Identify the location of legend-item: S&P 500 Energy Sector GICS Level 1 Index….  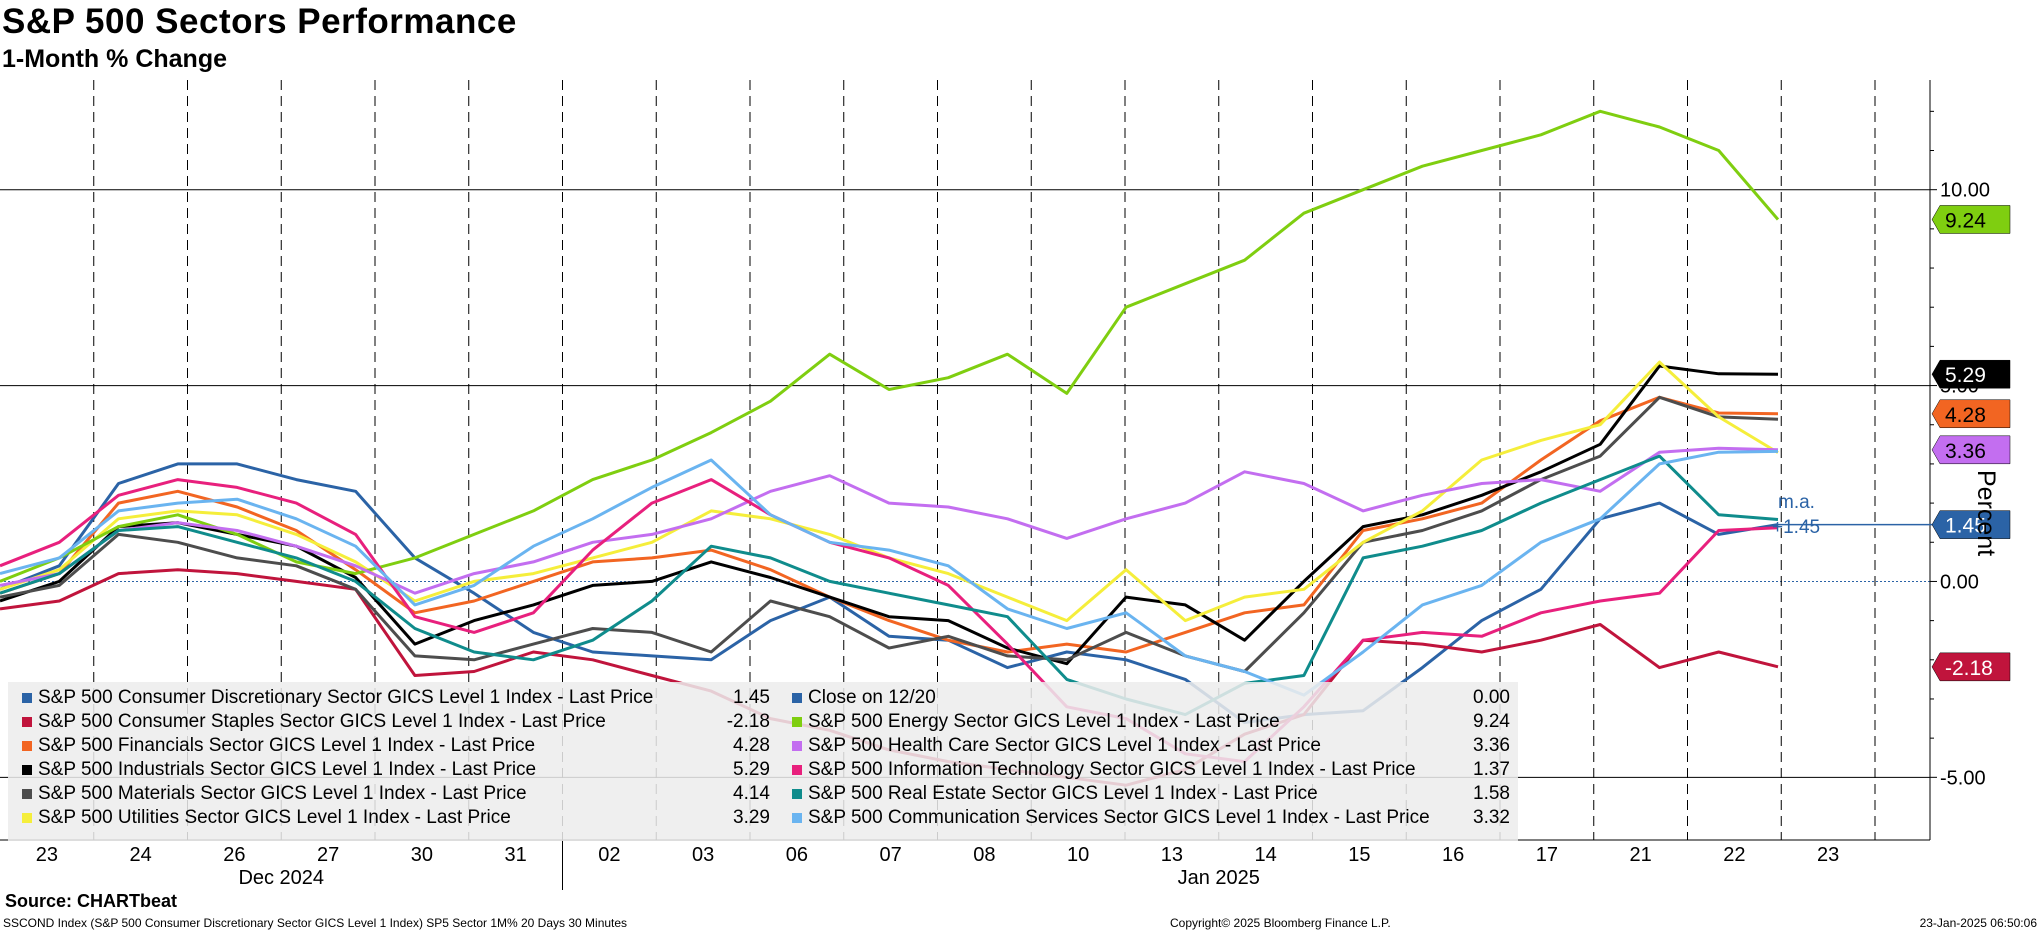
(1148, 722).